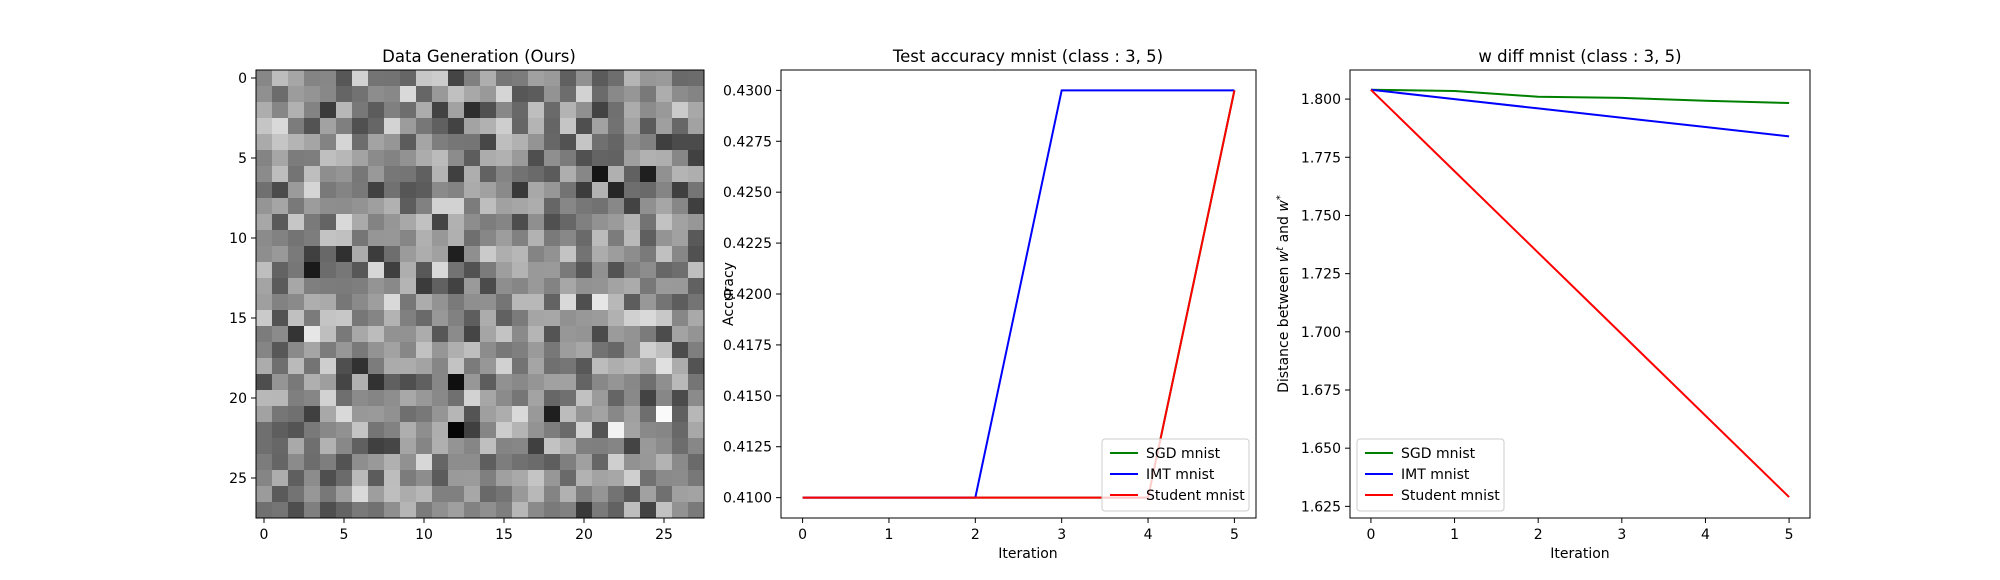 This screenshot has width=2000, height=580. I want to click on y-tick-label: 0.4200, so click(747, 295).